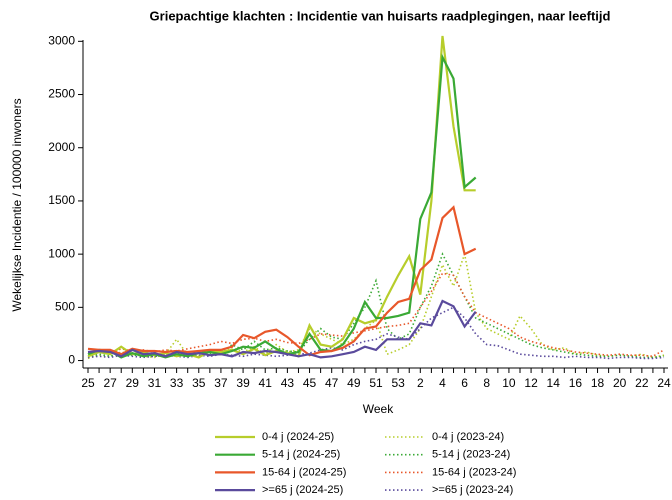 This screenshot has height=500, width=672. I want to click on x-tick-label: 27, so click(110, 383).